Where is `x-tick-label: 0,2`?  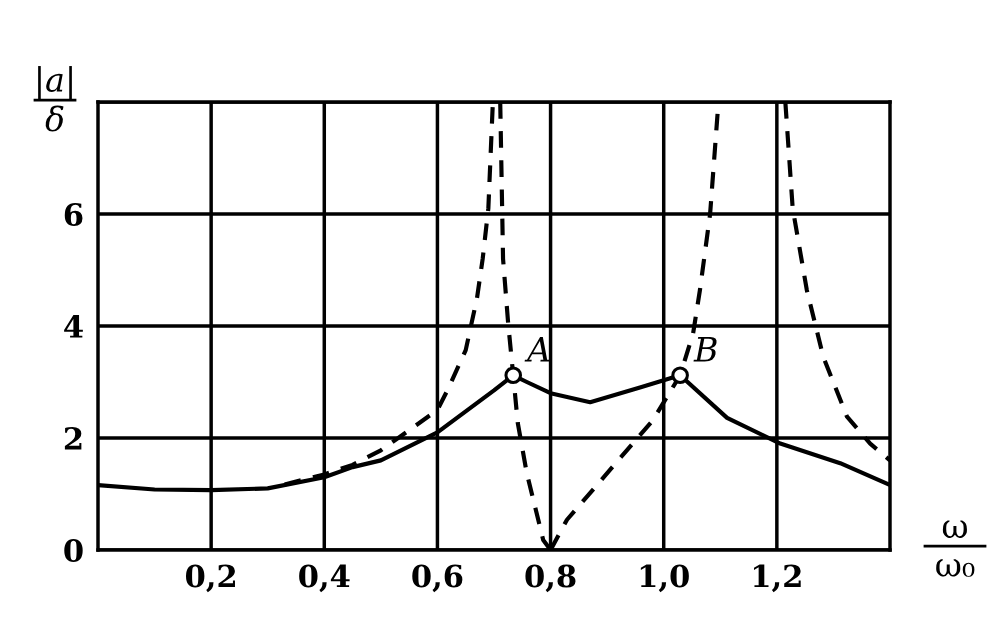 x-tick-label: 0,2 is located at coordinates (210, 578).